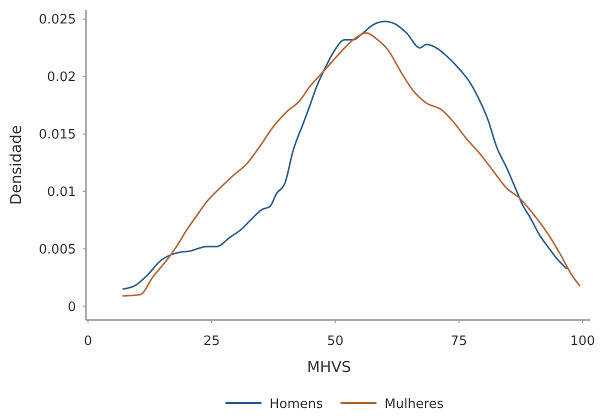 The image size is (601, 417). Describe the element at coordinates (61, 78) in the screenshot. I see `y-tick-label: 0.02` at that location.